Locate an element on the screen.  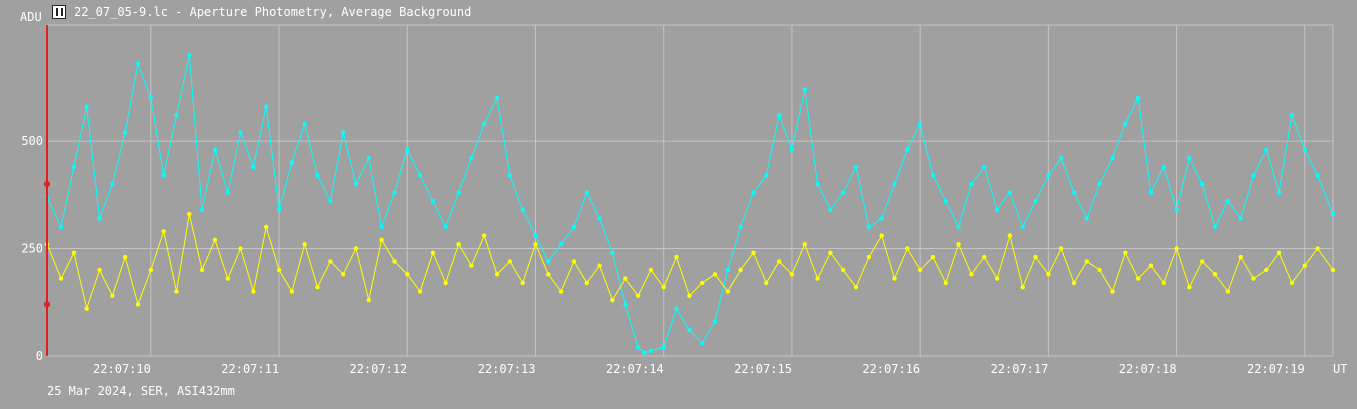
app-icon is located at coordinates (59, 12).